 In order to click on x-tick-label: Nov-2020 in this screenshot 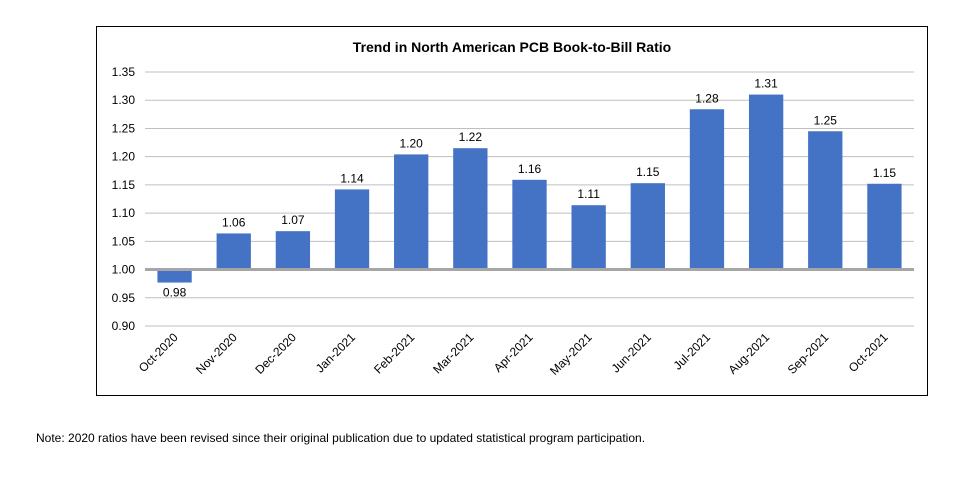, I will do `click(216, 353)`.